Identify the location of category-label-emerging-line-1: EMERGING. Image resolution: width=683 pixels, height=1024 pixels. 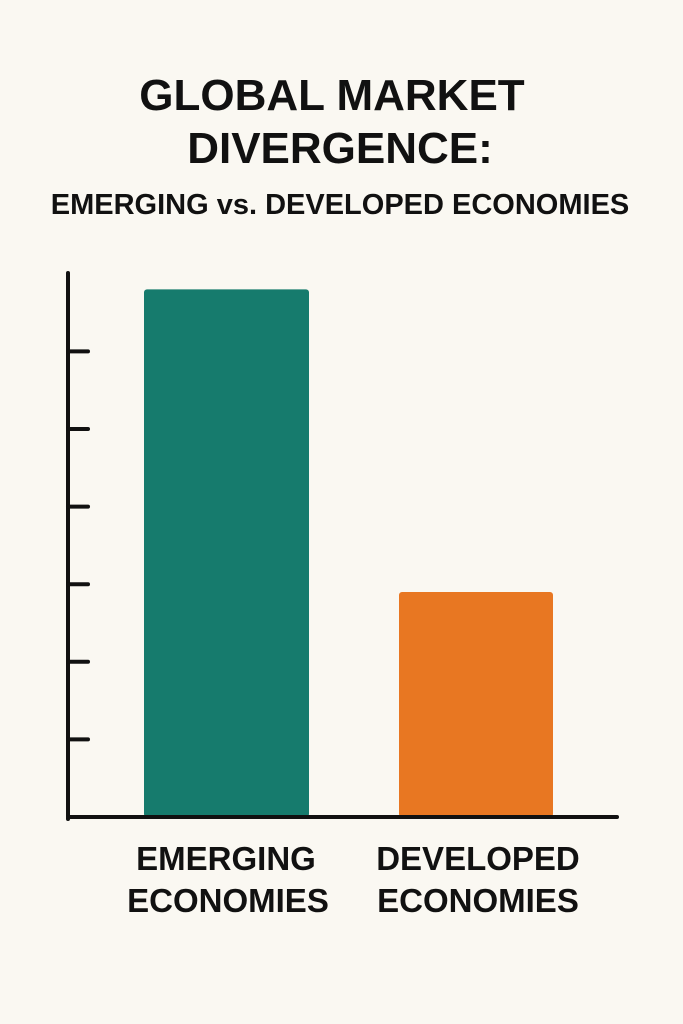
(226, 858).